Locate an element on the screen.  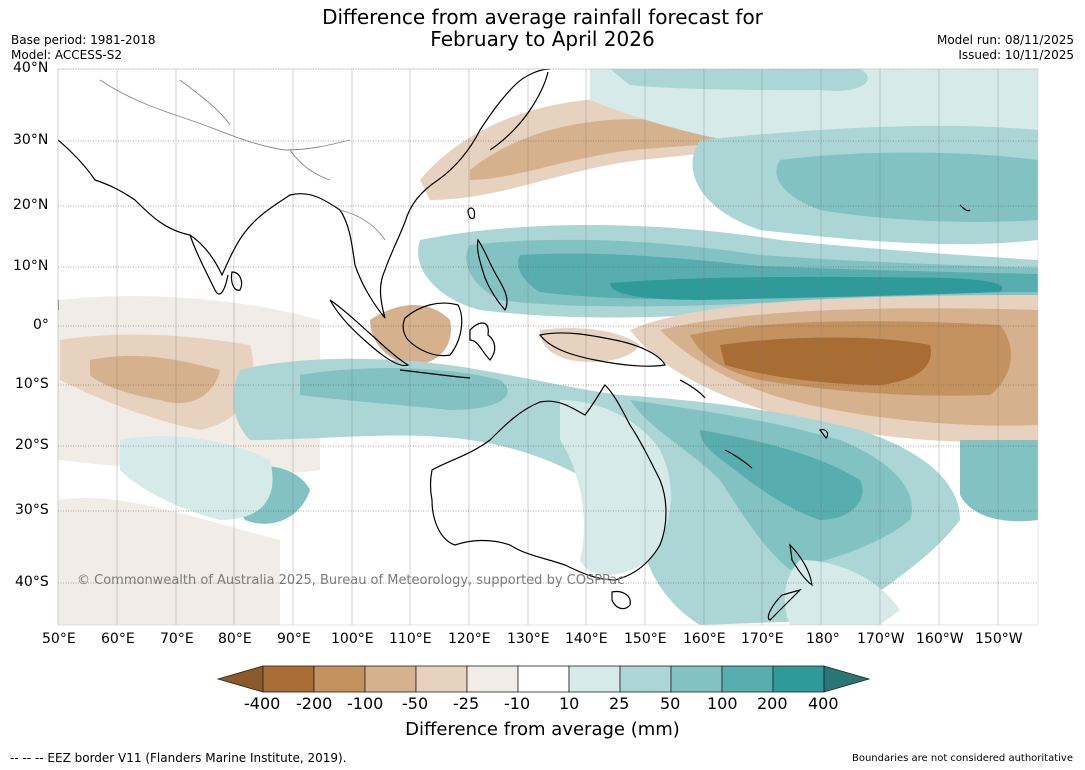
model-run: Model run: 08/11/2025 is located at coordinates (1005, 40).